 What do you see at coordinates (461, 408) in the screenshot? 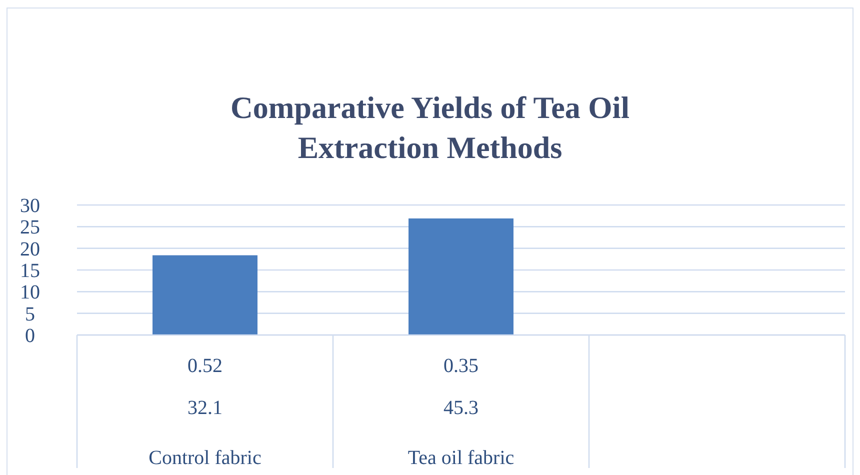
I see `text: 45.3` at bounding box center [461, 408].